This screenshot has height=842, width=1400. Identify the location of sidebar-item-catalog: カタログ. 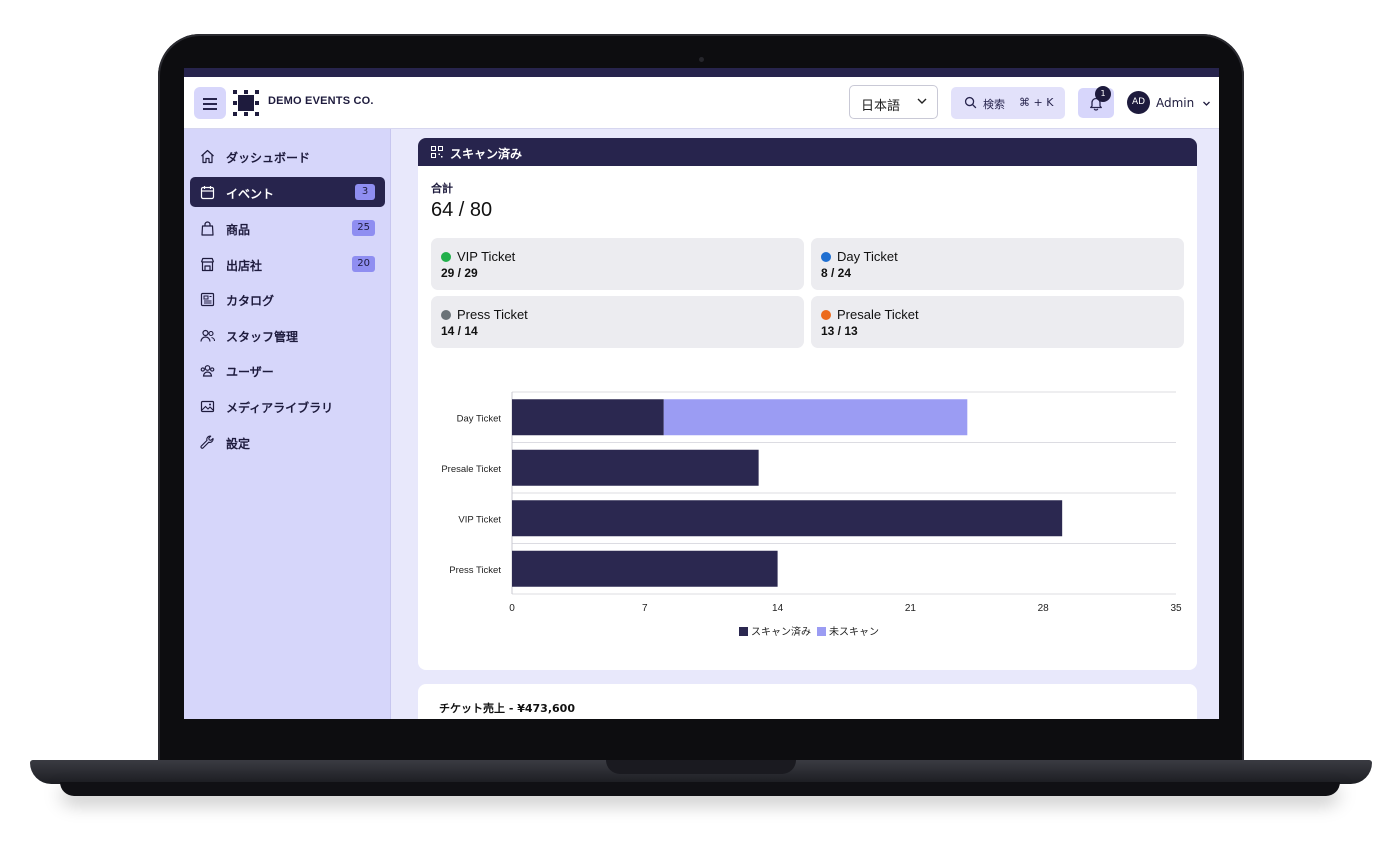
(287, 299).